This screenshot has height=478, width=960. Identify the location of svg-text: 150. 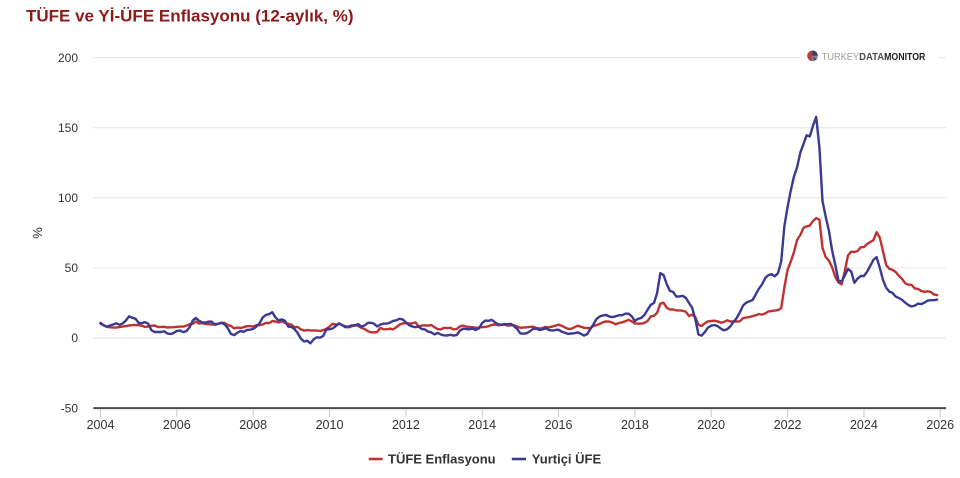
(68, 128).